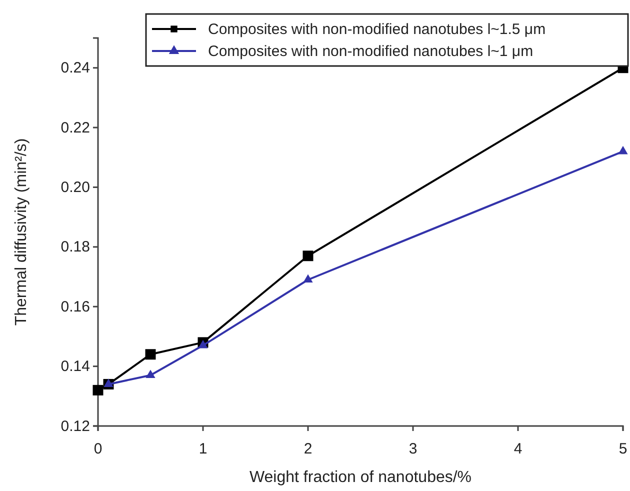  What do you see at coordinates (75, 68) in the screenshot?
I see `y-tick-label: 0.24` at bounding box center [75, 68].